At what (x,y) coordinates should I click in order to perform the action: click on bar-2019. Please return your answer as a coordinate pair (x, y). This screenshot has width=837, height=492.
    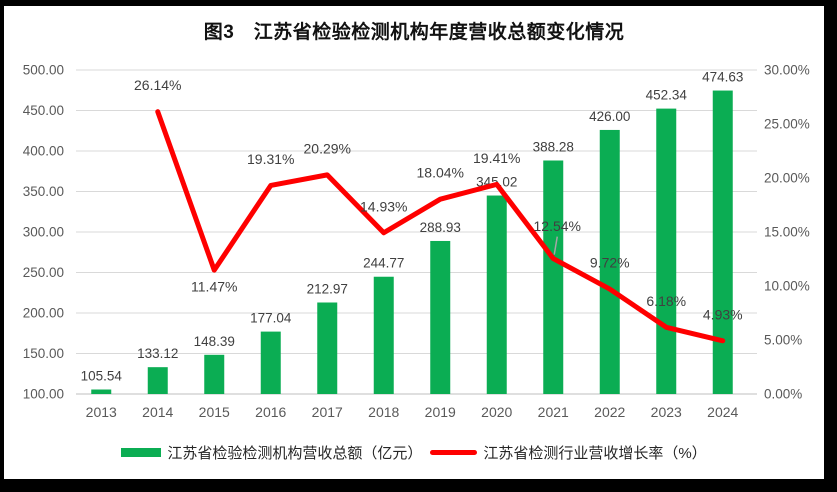
    Looking at the image, I should click on (440, 317).